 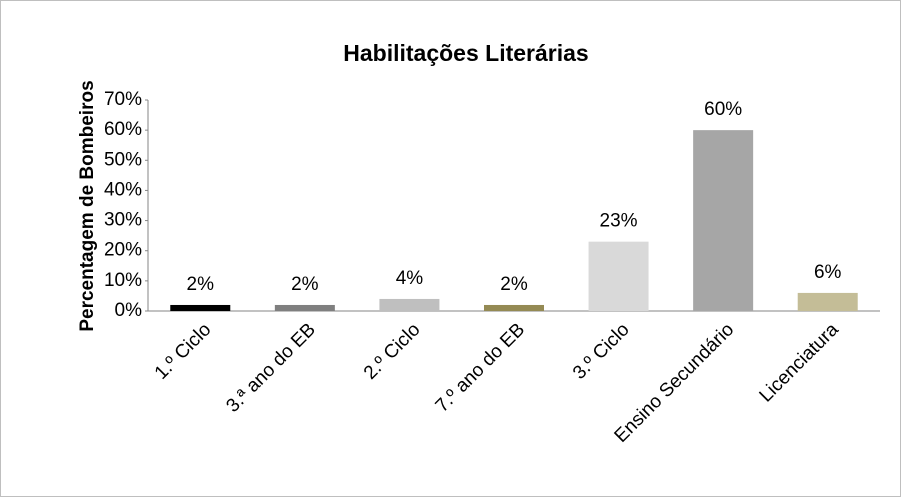 I want to click on y-tick-label: 10%, so click(x=123, y=280).